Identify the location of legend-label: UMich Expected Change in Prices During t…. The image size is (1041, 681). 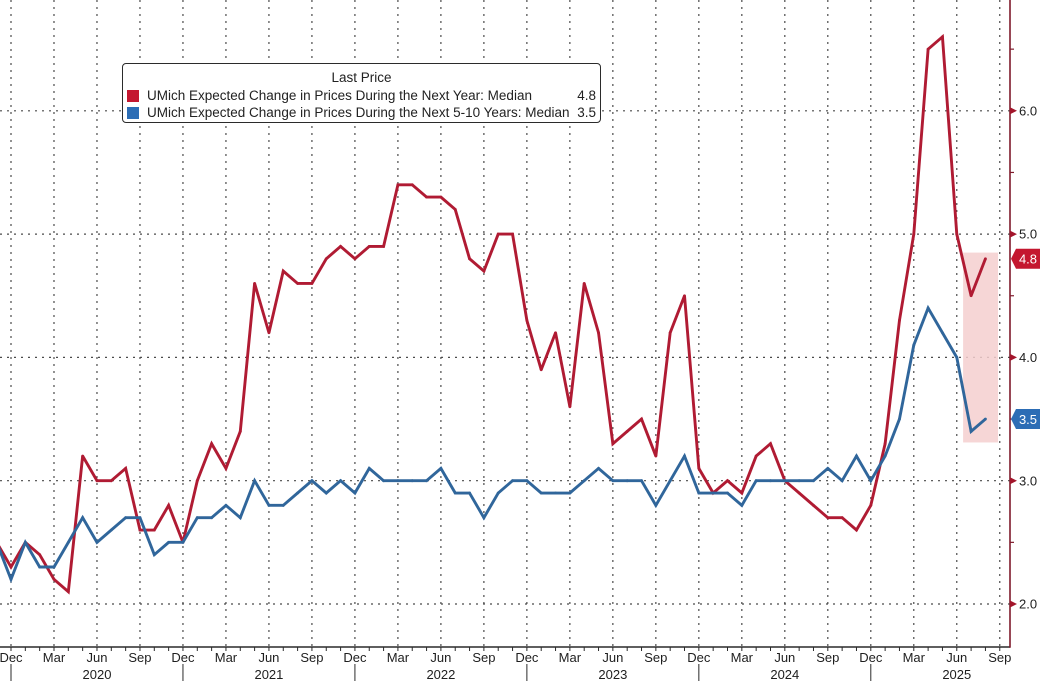
(358, 112).